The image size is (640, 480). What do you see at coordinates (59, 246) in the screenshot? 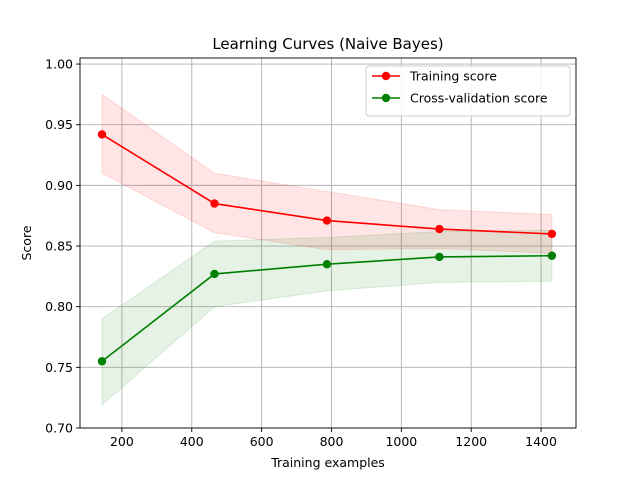
I see `y-tick-label: 0.85` at bounding box center [59, 246].